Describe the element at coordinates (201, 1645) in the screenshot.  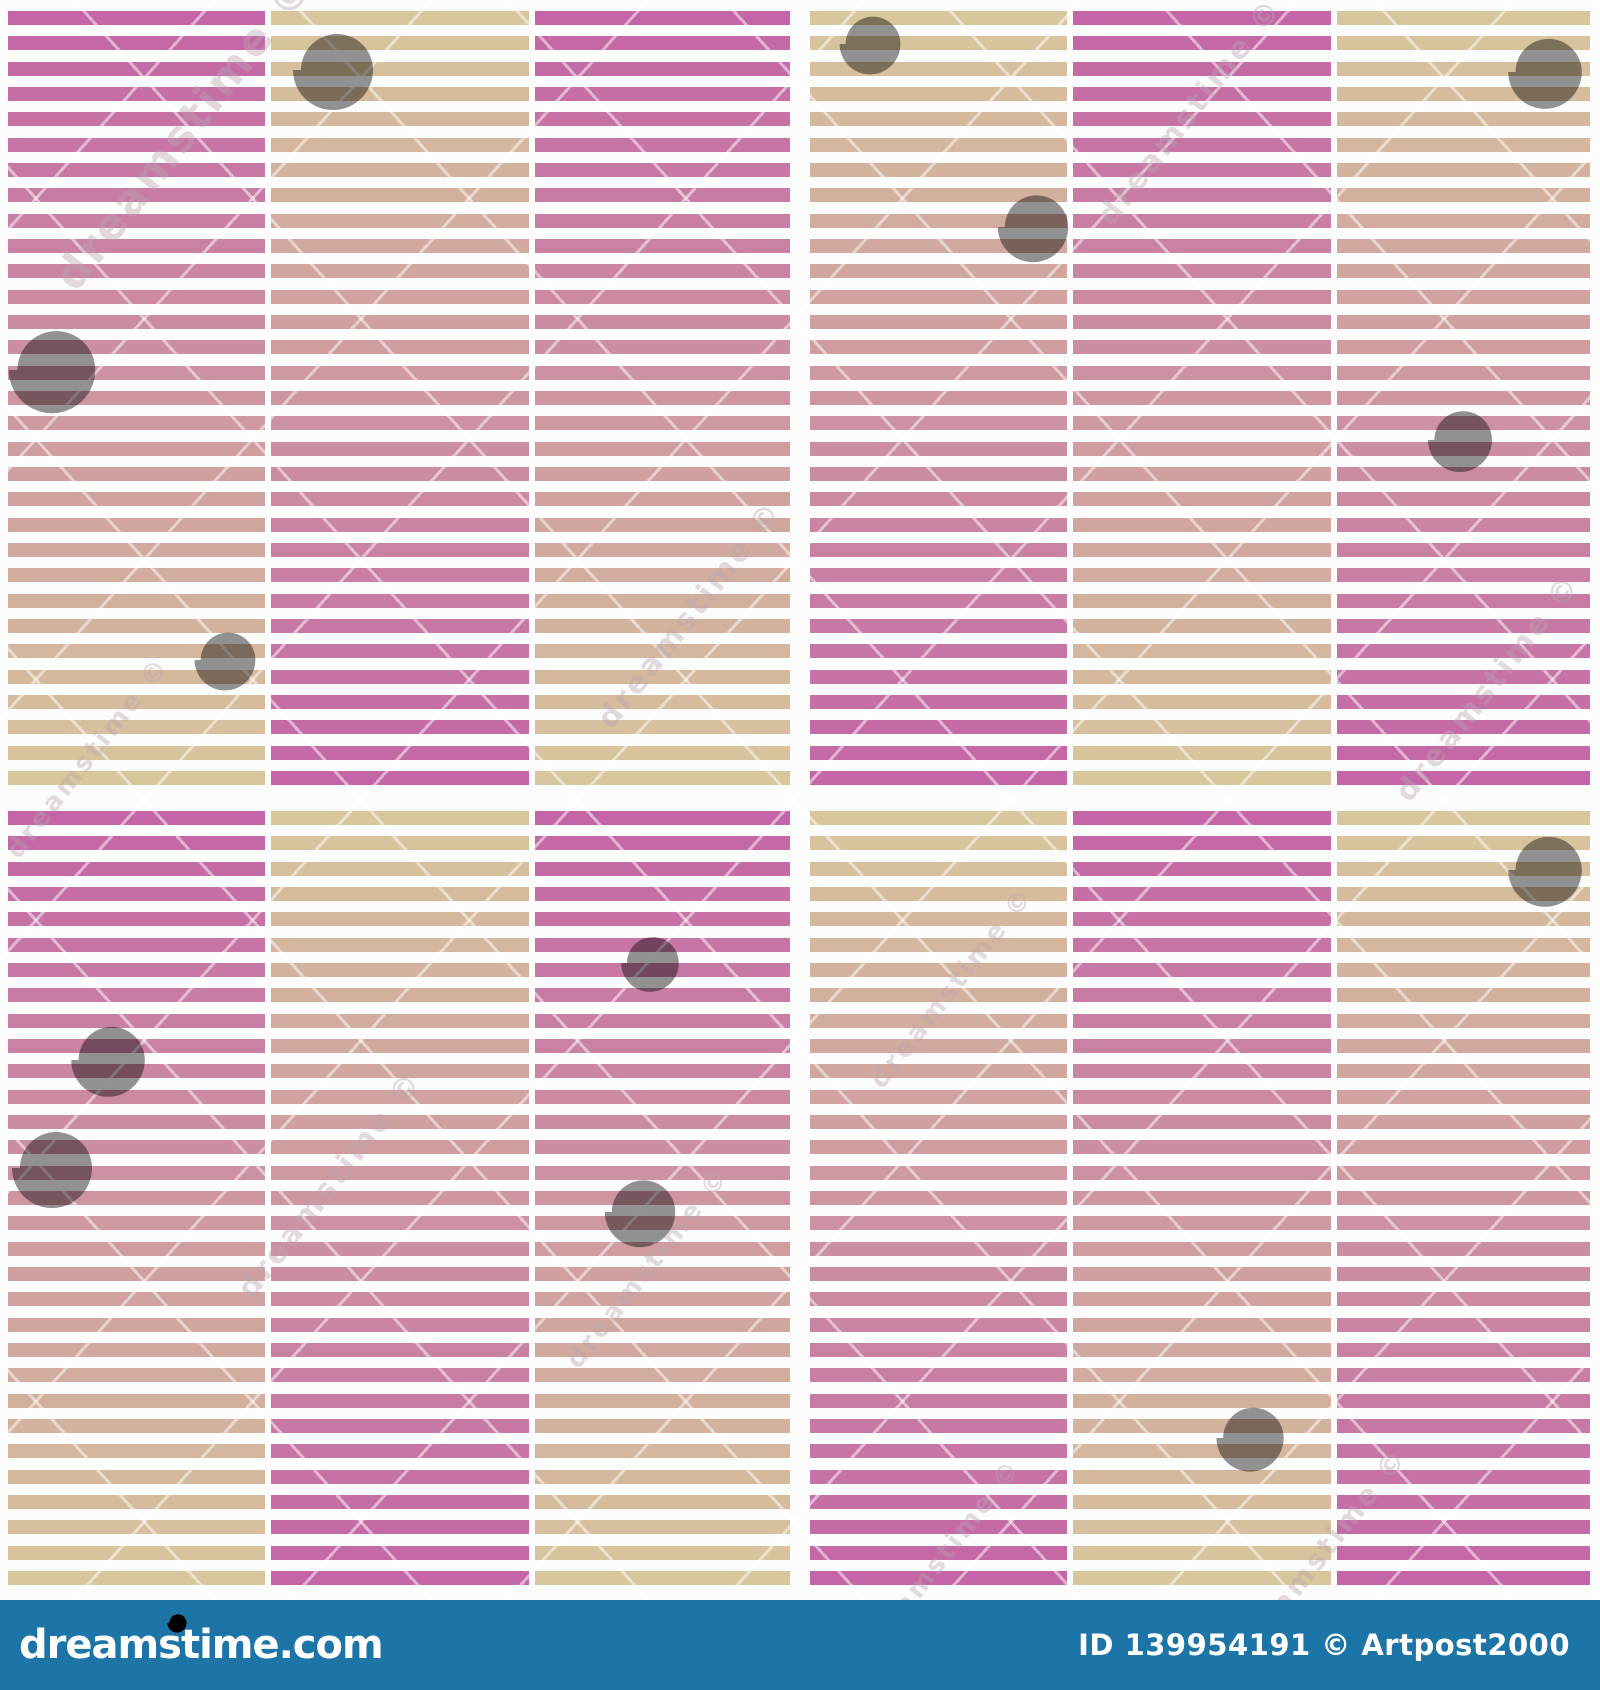
I see `dreamstime-logo-text: dreamstime.com` at that location.